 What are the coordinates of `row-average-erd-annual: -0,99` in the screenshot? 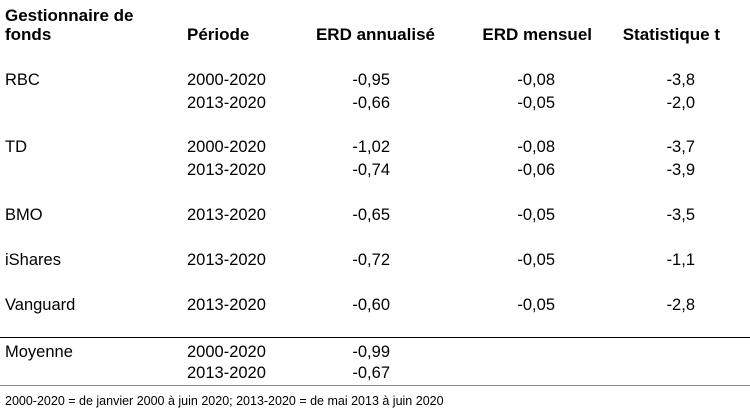 It's located at (371, 352).